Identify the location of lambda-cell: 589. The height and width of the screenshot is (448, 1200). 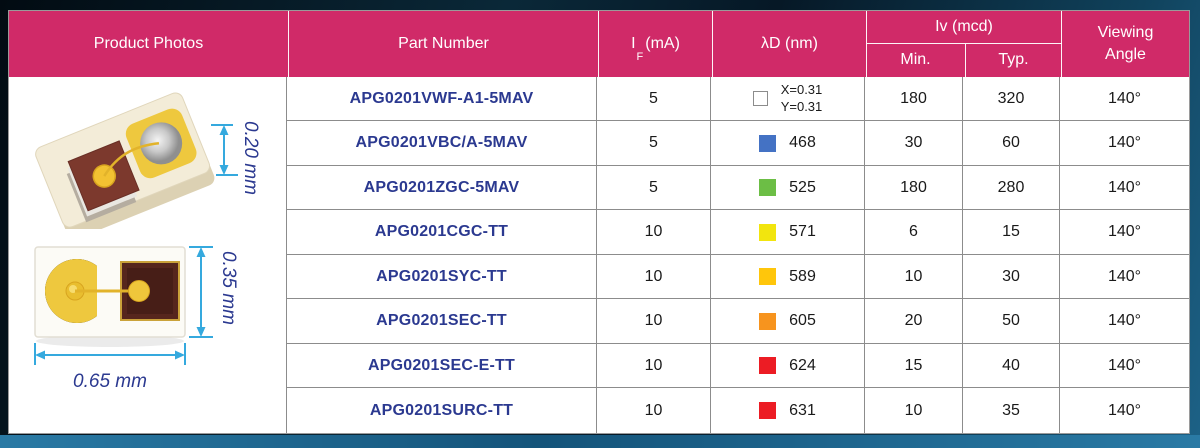
(788, 277).